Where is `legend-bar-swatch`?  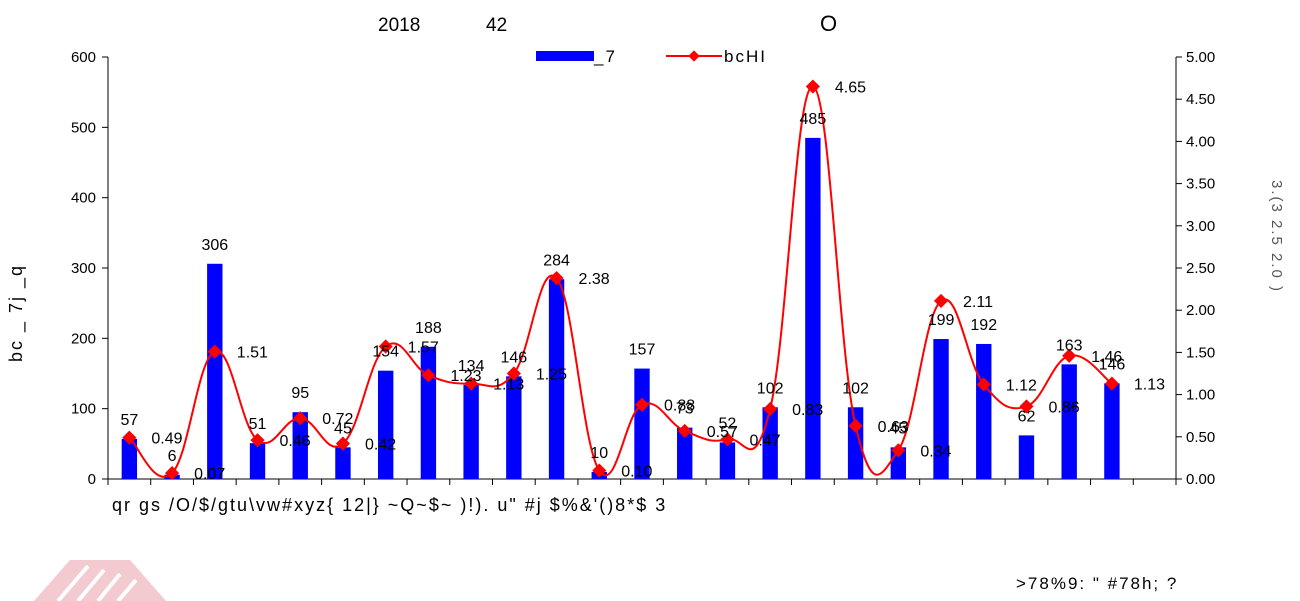 legend-bar-swatch is located at coordinates (565, 56).